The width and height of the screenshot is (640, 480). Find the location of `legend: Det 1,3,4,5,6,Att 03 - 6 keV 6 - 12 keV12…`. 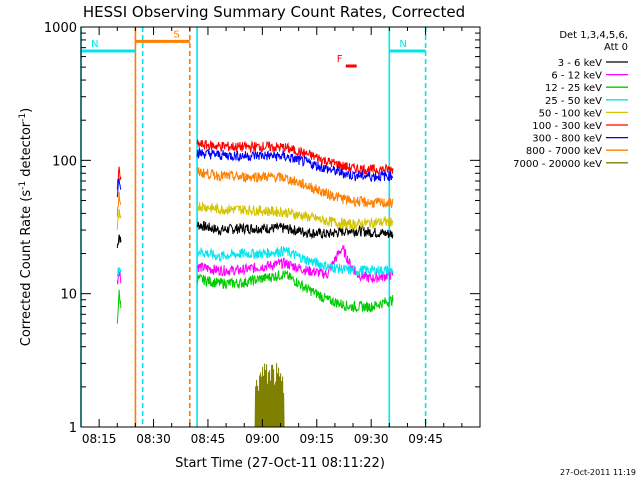

legend: Det 1,3,4,5,6,Att 03 - 6 keV 6 - 12 keV12… is located at coordinates (570, 100).